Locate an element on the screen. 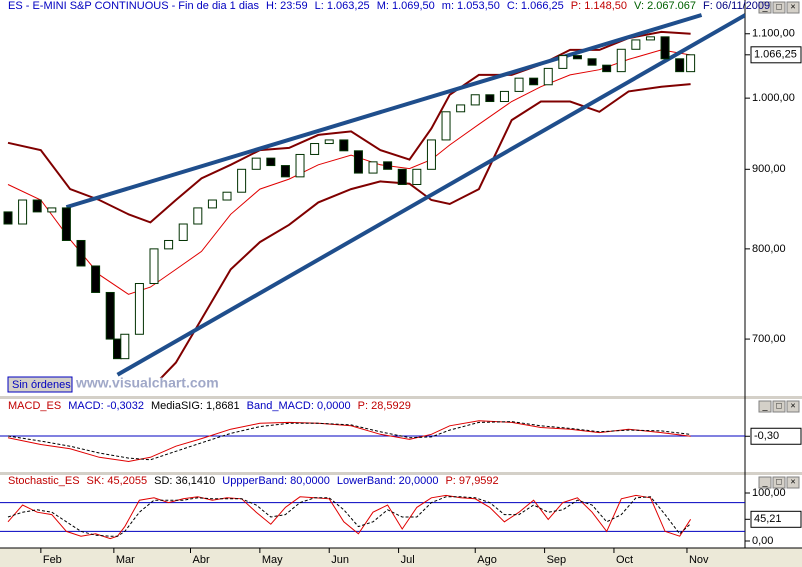 Image resolution: width=802 pixels, height=567 pixels. last-value-label: 1.066,25 is located at coordinates (775, 55).